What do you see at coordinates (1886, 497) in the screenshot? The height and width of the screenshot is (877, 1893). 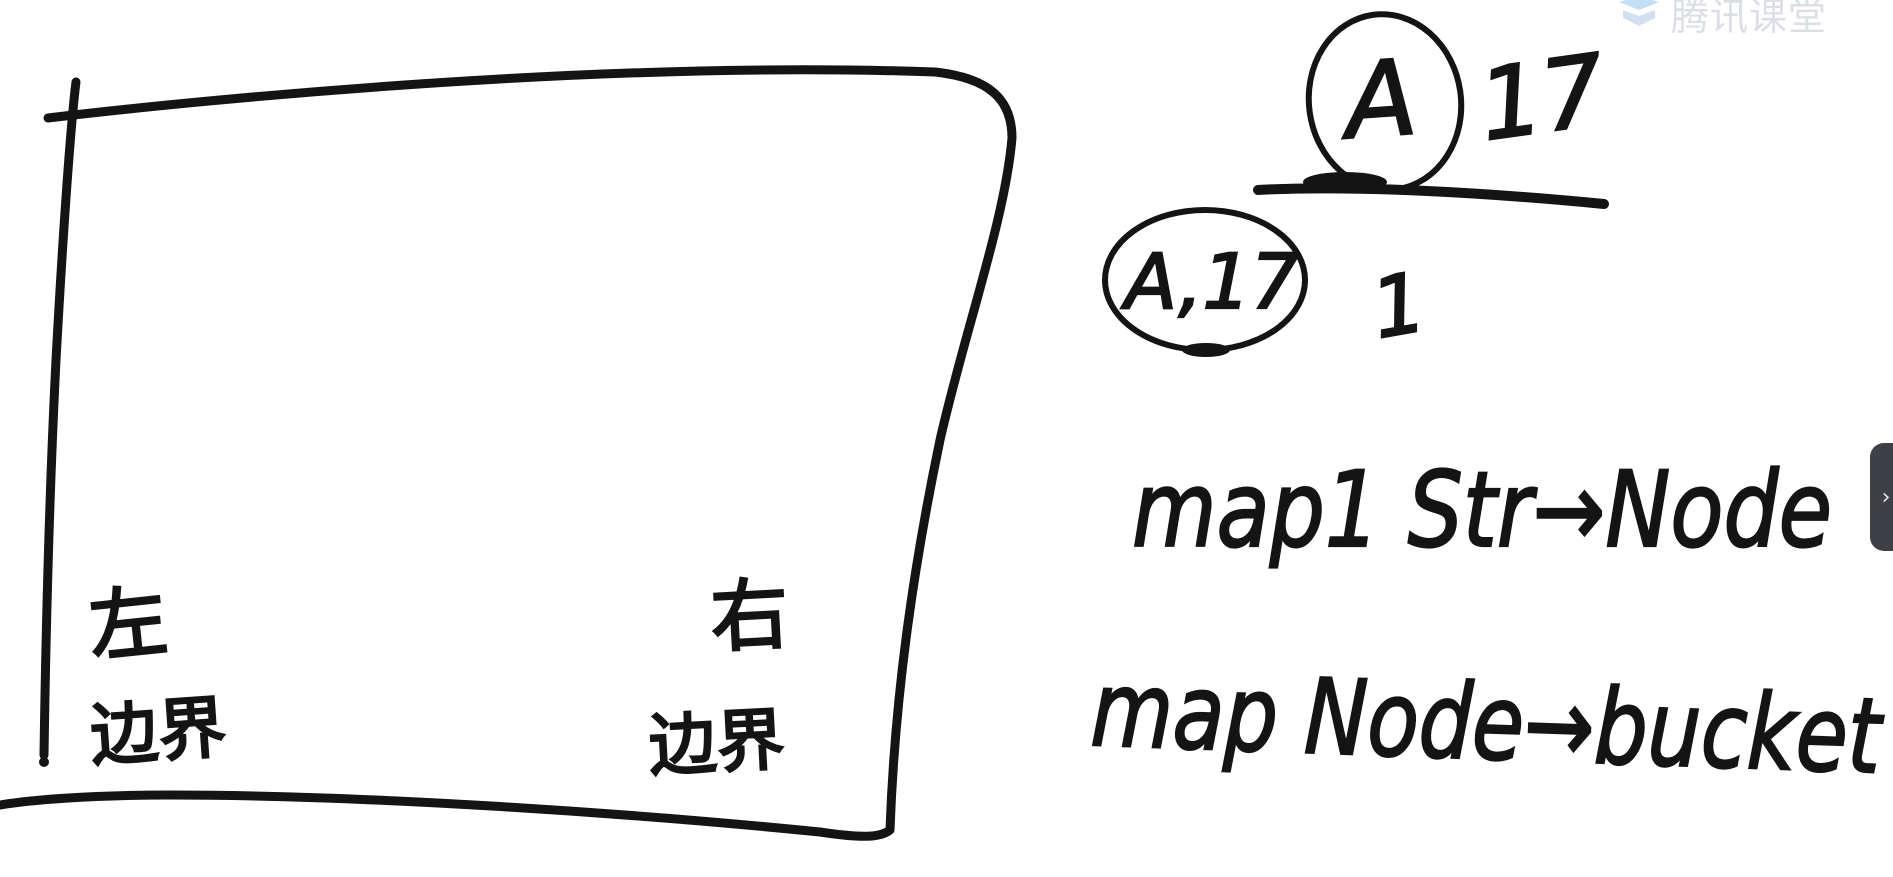 I see `chevron-right-icon: ›` at bounding box center [1886, 497].